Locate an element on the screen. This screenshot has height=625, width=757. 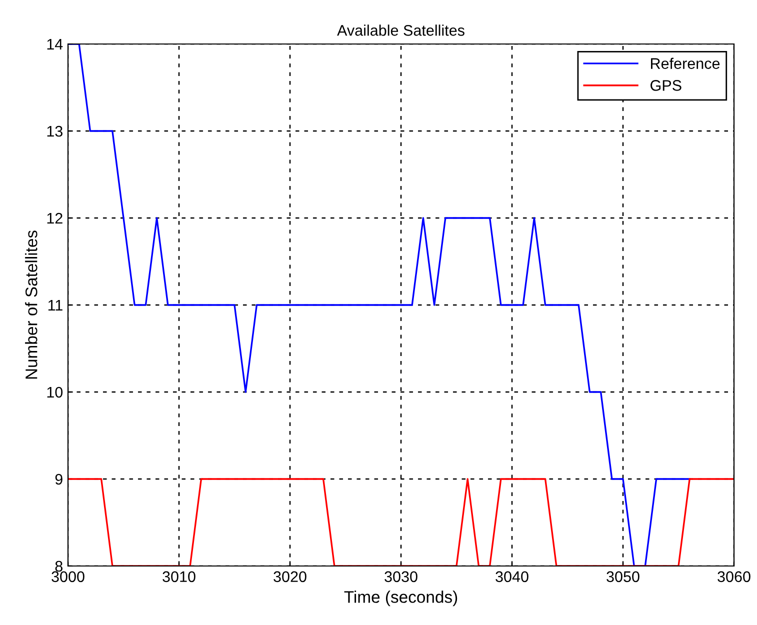
x-tick-label: 3020 is located at coordinates (290, 576).